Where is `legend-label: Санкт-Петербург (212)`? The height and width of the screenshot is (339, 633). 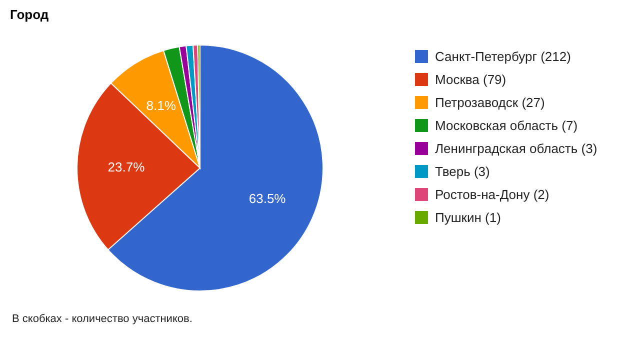
legend-label: Санкт-Петербург (212) is located at coordinates (503, 56).